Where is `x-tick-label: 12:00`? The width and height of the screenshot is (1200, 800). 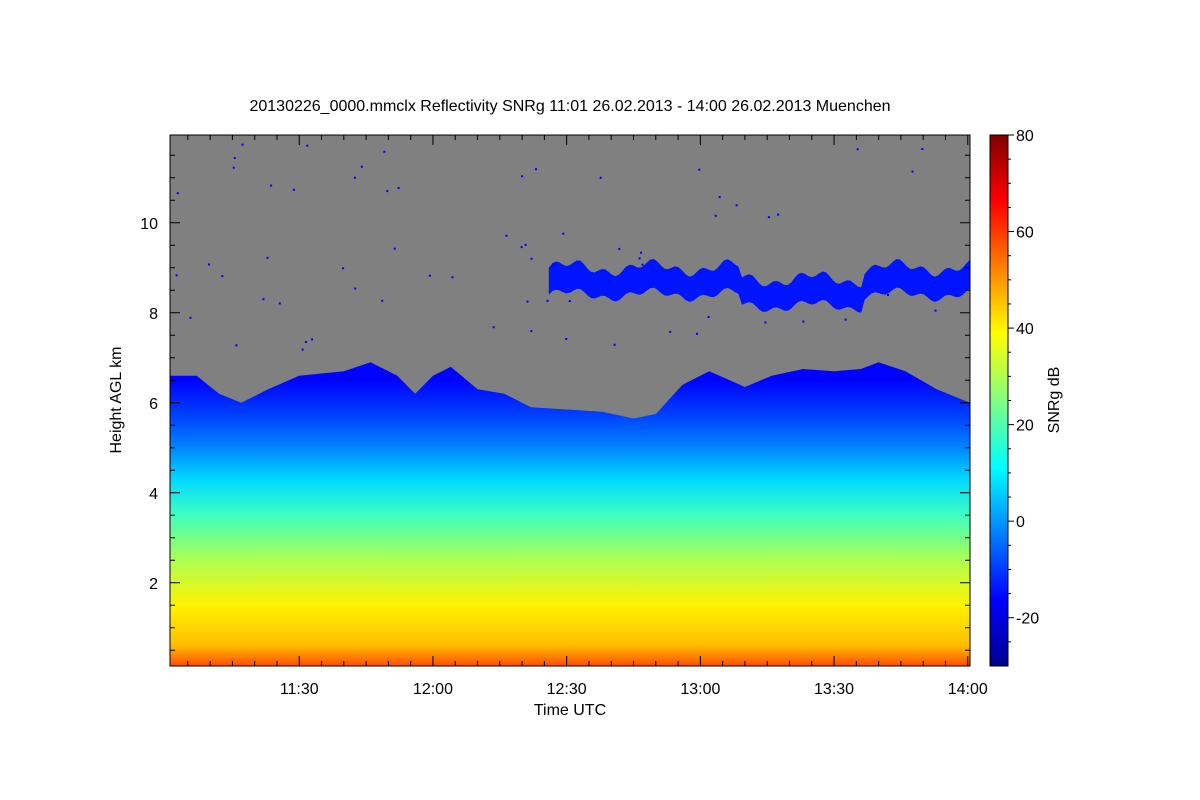
x-tick-label: 12:00 is located at coordinates (433, 689).